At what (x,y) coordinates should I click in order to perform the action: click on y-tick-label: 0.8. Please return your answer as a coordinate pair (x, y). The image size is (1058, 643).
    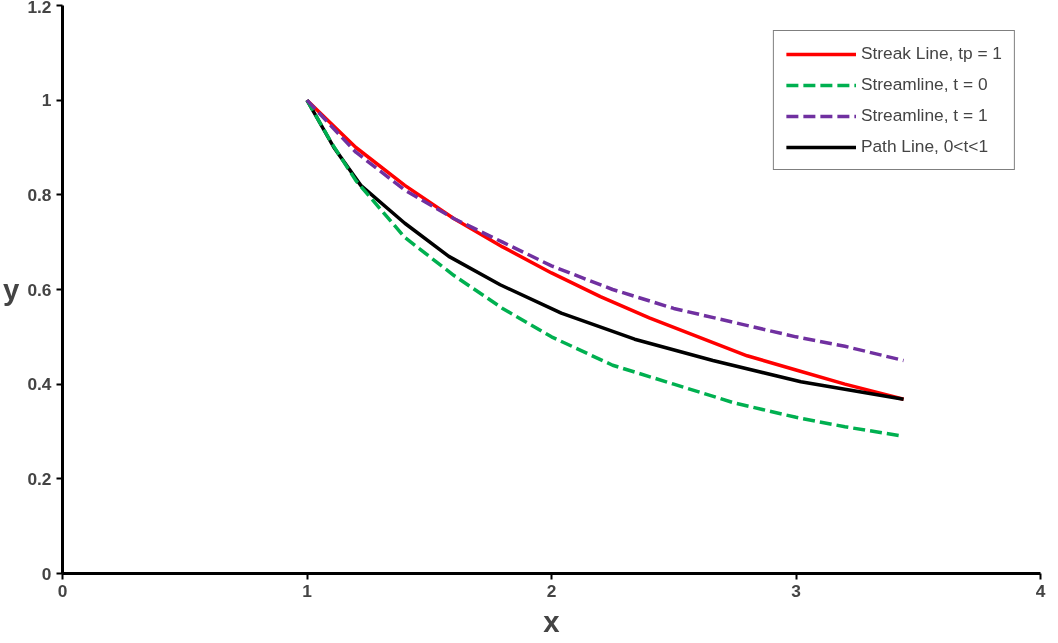
    Looking at the image, I should click on (39, 194).